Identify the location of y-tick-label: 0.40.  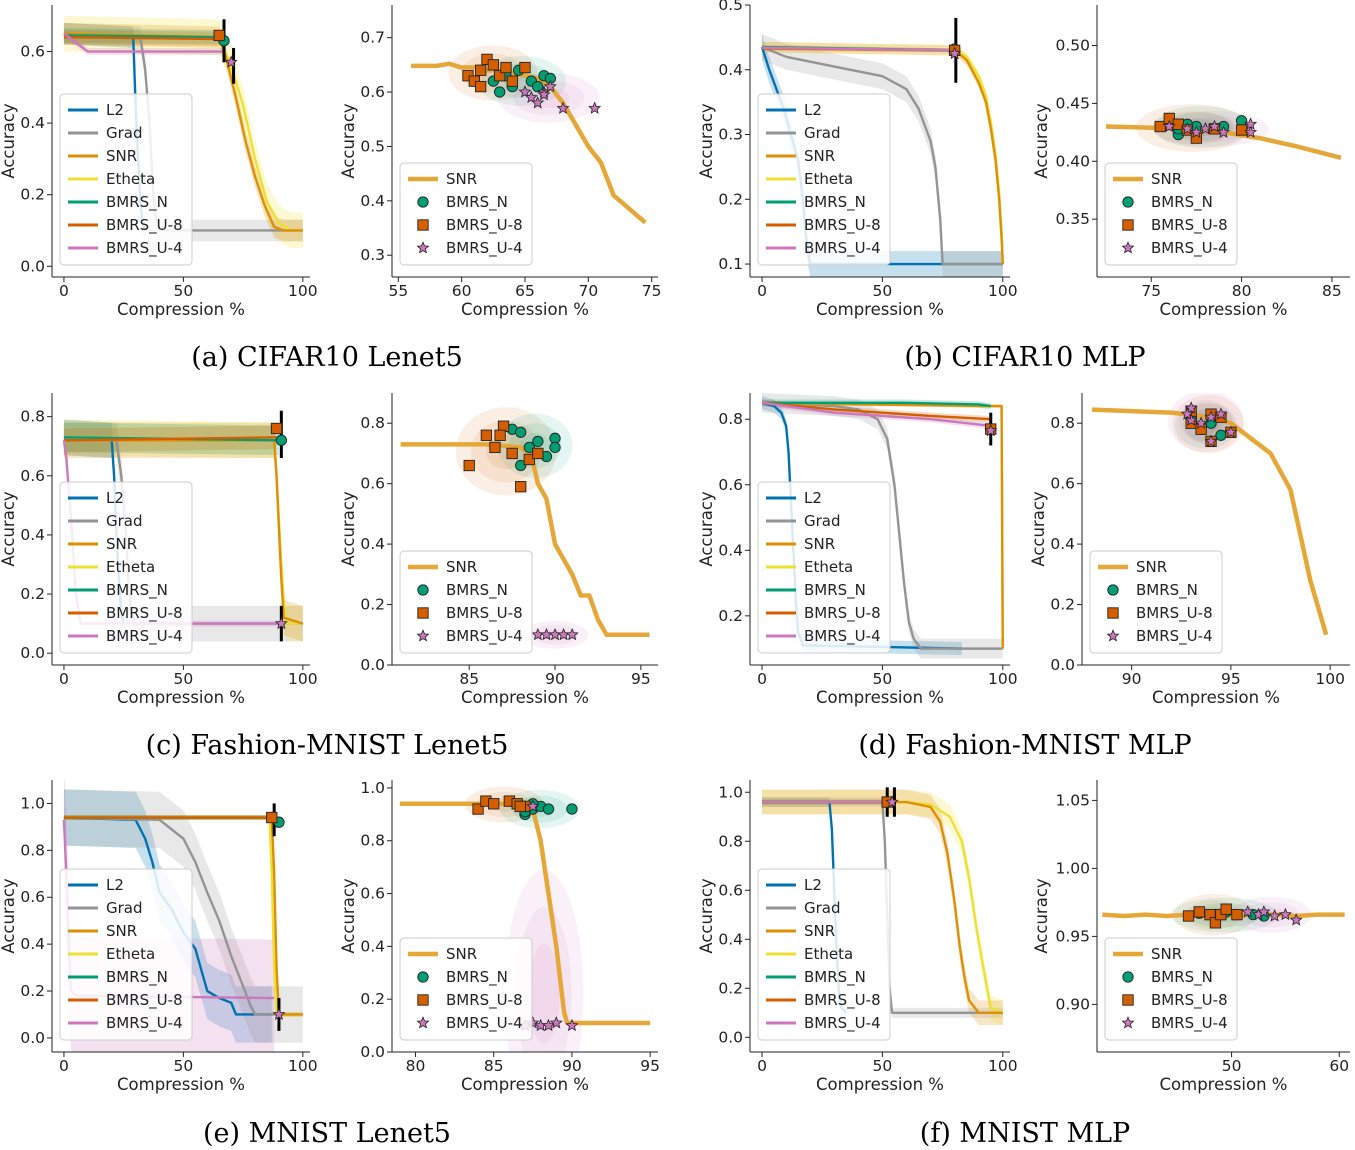
(1072, 161).